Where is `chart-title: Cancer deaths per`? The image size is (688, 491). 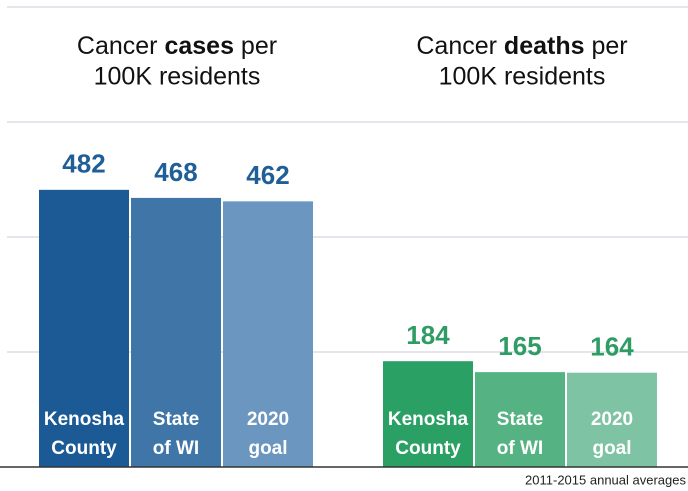 chart-title: Cancer deaths per is located at coordinates (521, 46).